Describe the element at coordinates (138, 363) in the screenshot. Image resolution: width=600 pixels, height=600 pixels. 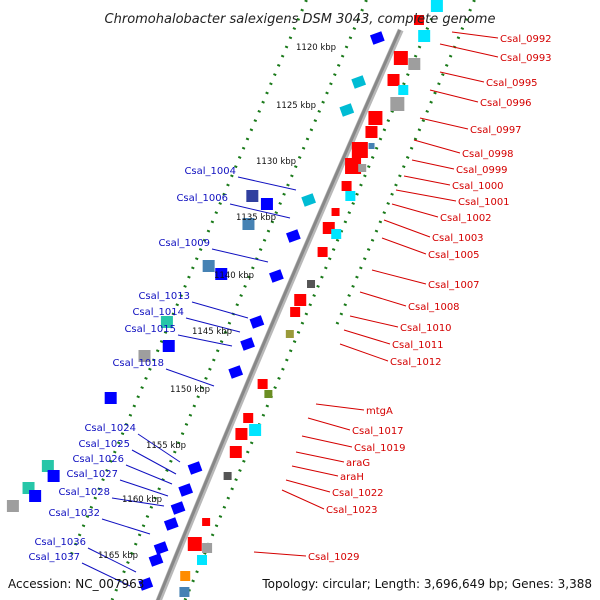
I see `gene-label-left: Csal_1018` at that location.